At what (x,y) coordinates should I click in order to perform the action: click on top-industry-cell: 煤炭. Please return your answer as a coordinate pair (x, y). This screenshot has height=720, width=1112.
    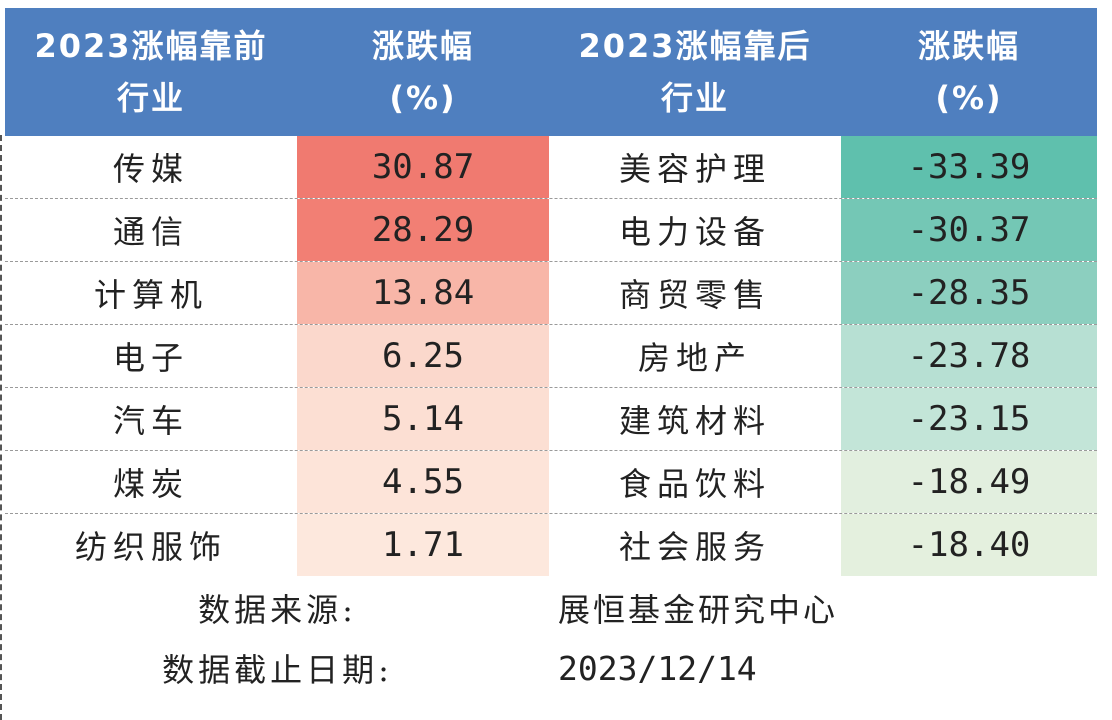
    Looking at the image, I should click on (150, 484).